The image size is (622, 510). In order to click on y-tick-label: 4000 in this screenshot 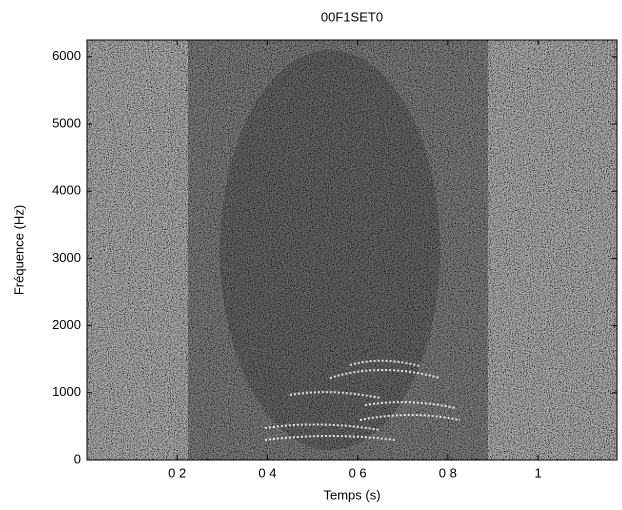, I will do `click(66, 190)`.